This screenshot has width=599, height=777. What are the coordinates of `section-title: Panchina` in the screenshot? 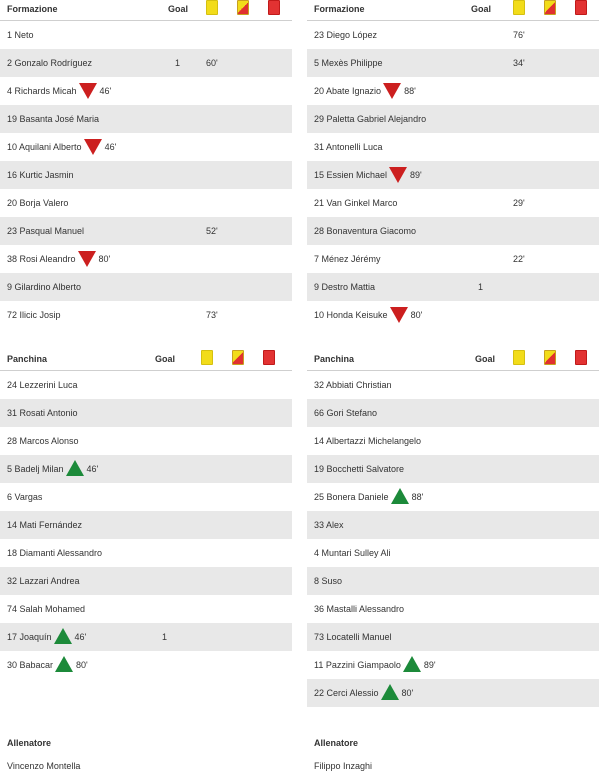 It's located at (334, 359).